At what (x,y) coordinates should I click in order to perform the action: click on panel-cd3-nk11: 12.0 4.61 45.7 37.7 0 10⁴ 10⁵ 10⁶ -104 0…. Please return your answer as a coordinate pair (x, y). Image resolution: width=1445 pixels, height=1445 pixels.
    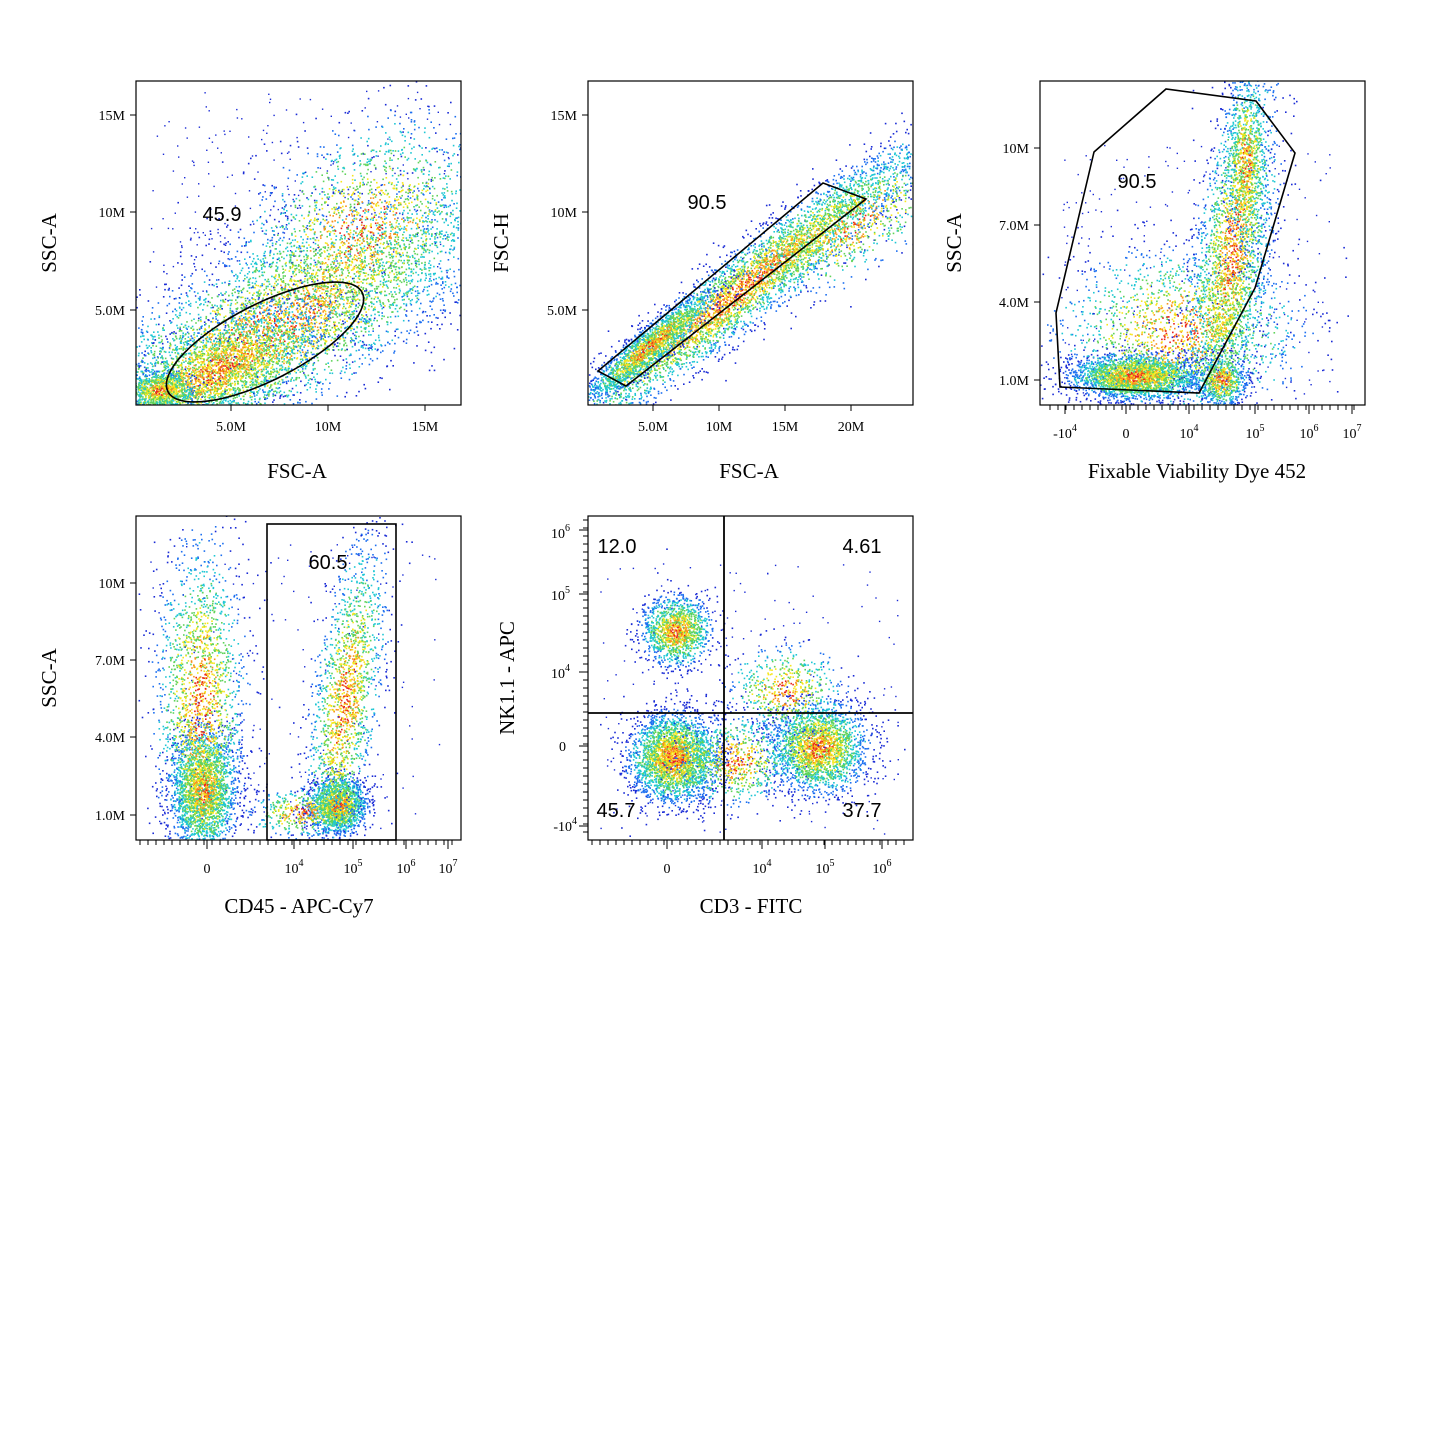
    Looking at the image, I should click on (704, 716).